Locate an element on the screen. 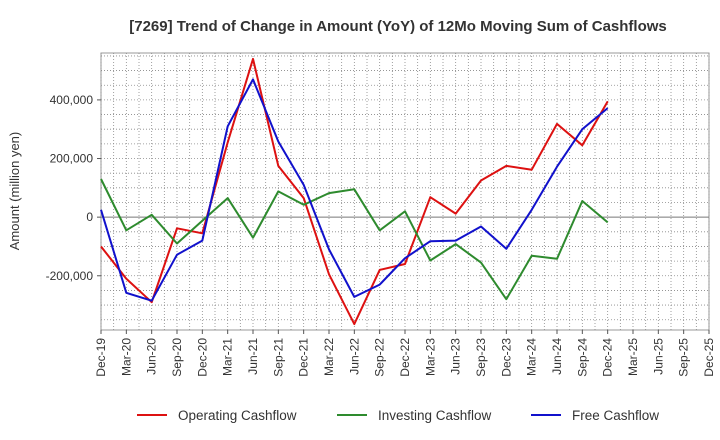 The width and height of the screenshot is (720, 440). x-tick-label: Jun-22 is located at coordinates (354, 356).